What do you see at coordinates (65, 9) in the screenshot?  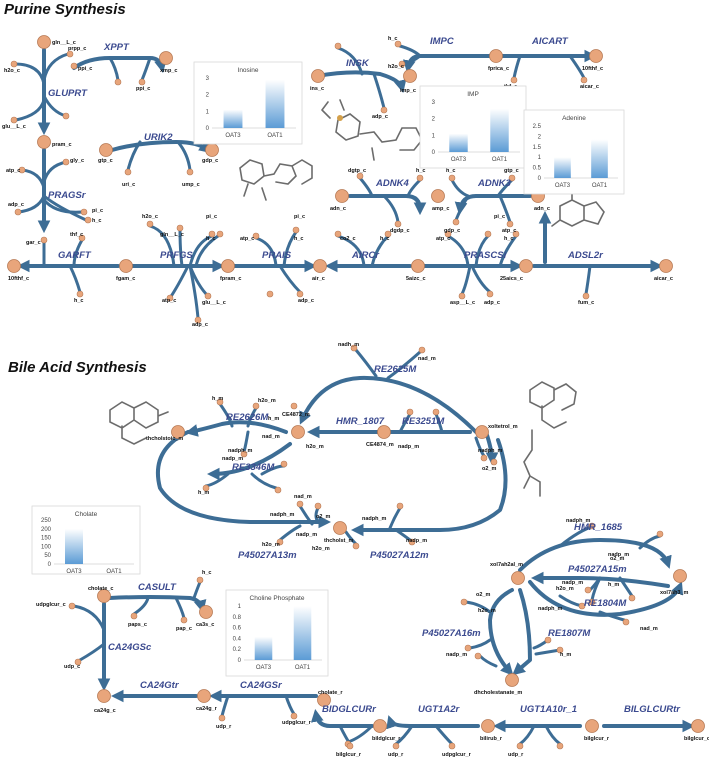 I see `purine-section-title: Purine Synthesis` at bounding box center [65, 9].